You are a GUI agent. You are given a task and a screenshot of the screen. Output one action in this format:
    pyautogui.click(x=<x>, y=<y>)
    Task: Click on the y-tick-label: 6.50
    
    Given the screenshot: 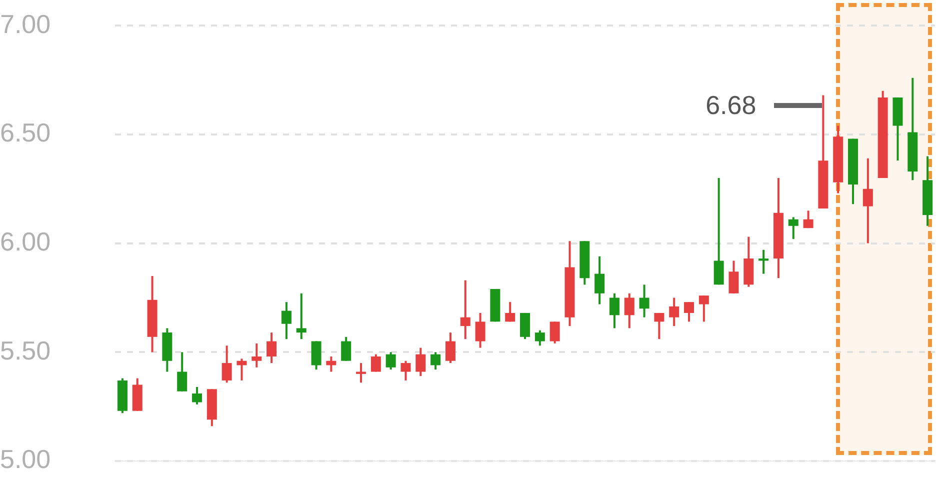 What is the action you would take?
    pyautogui.click(x=25, y=133)
    